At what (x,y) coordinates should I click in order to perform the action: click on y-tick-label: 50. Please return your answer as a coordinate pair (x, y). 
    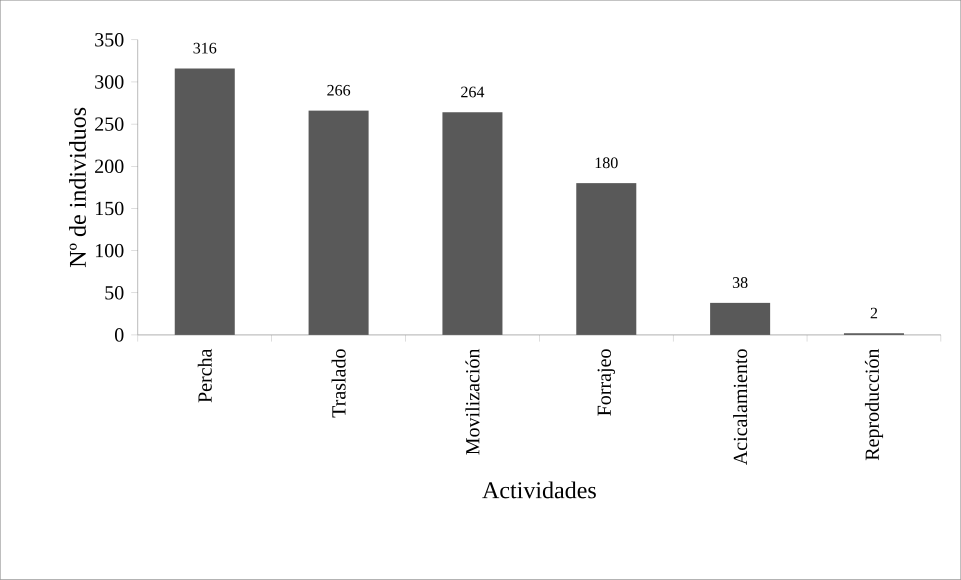
    Looking at the image, I should click on (114, 293).